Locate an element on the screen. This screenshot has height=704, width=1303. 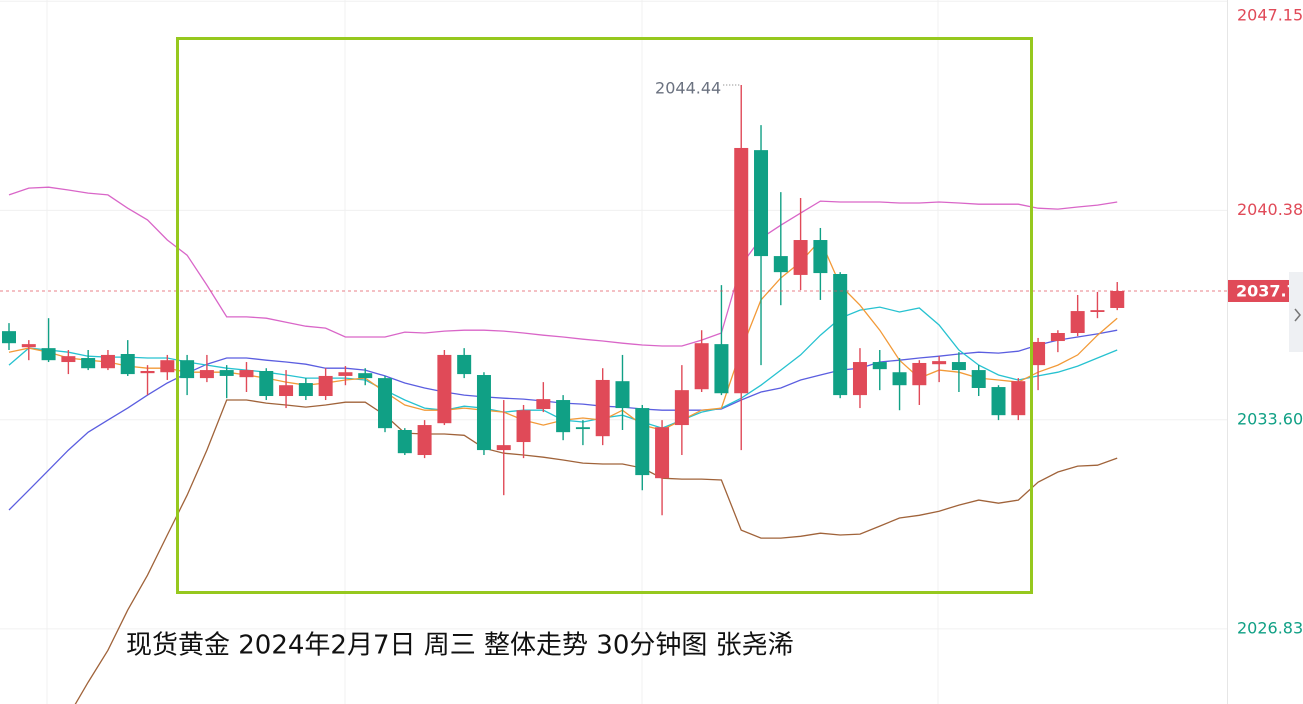
y-tick-label: 2026.83 is located at coordinates (1270, 627).